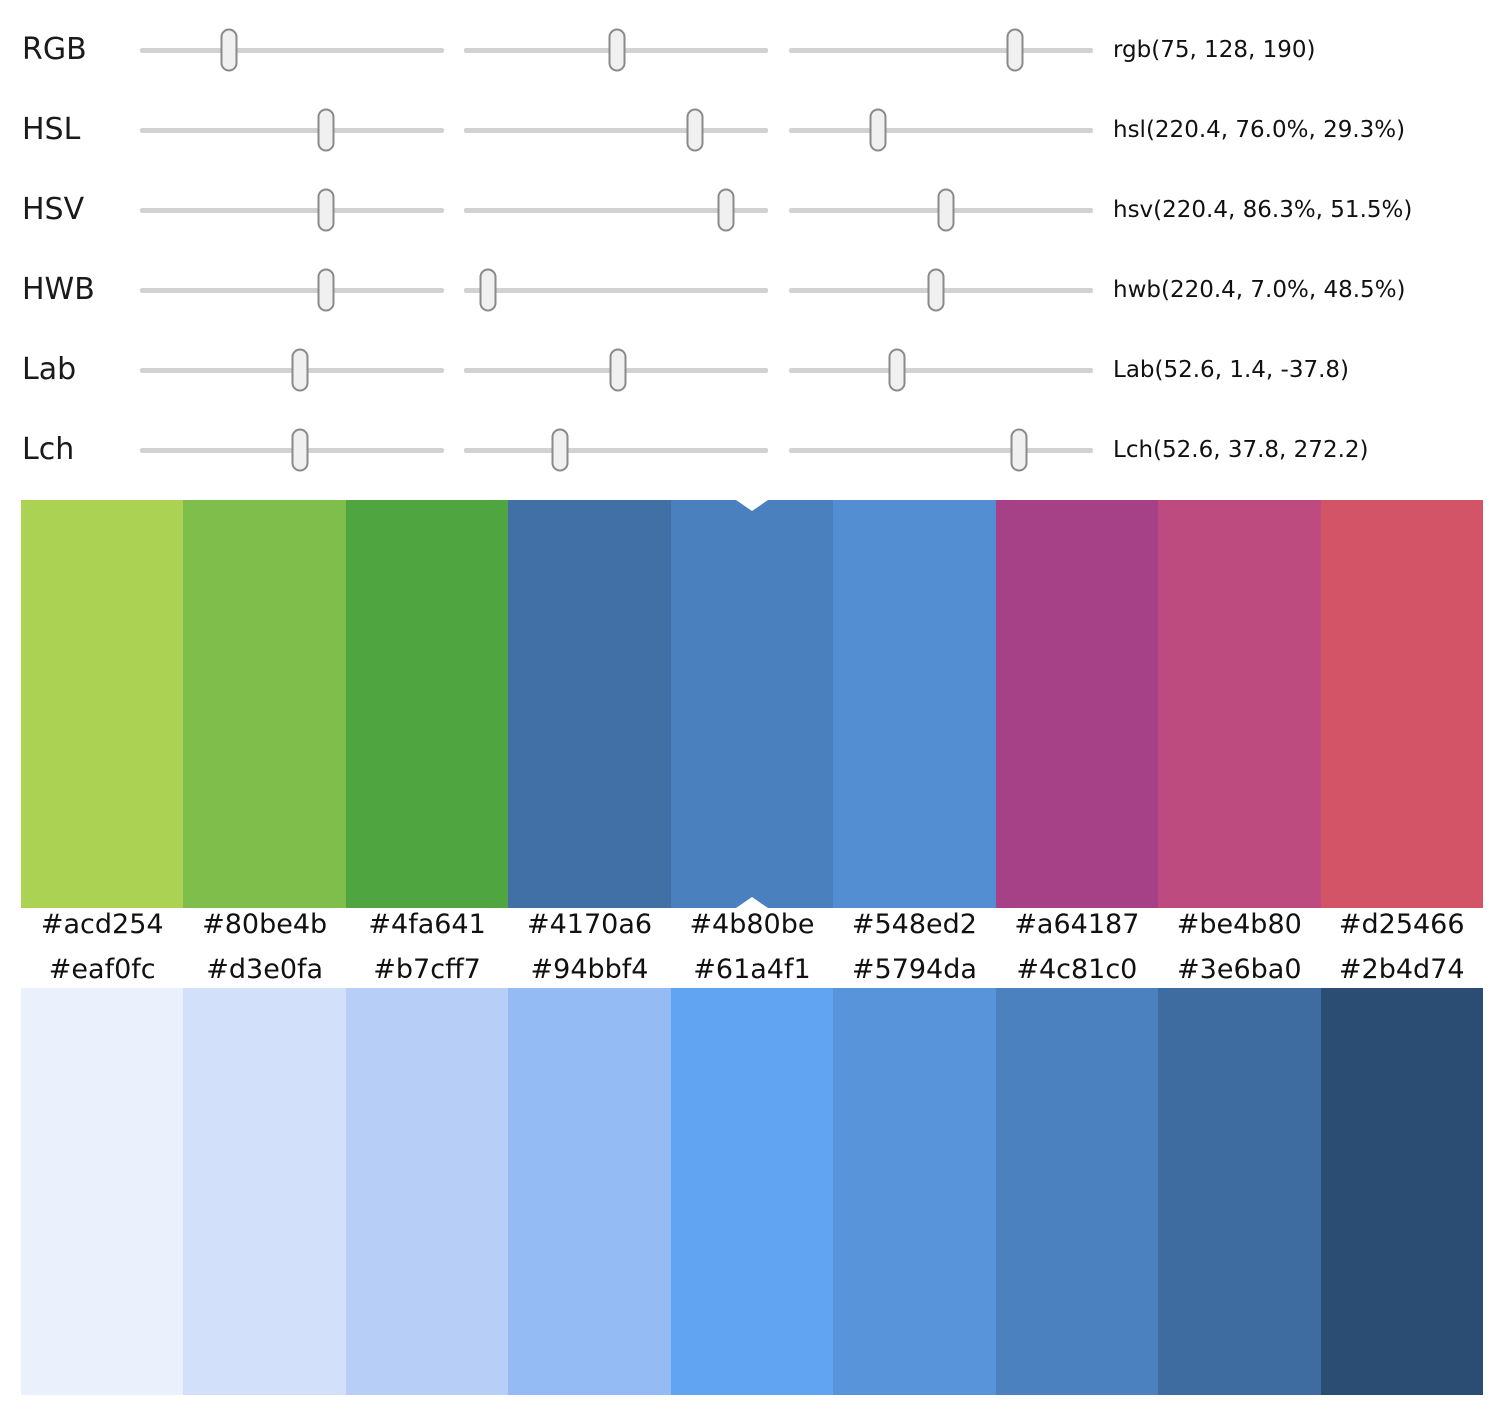  I want to click on rgb-g-slider-knob, so click(617, 50).